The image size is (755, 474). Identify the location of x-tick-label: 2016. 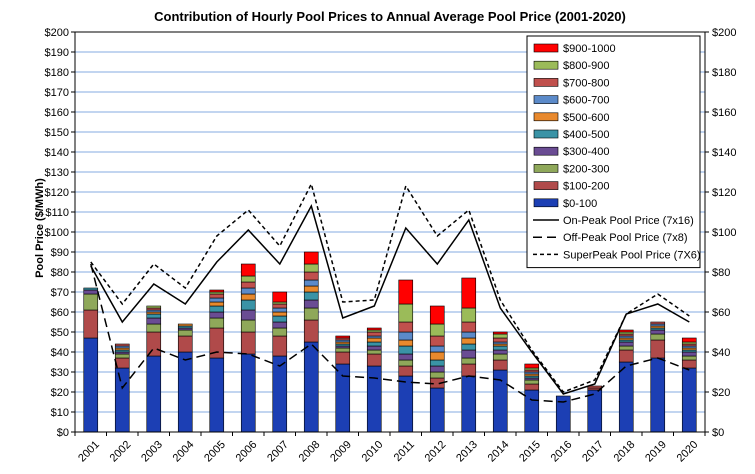
(562, 452).